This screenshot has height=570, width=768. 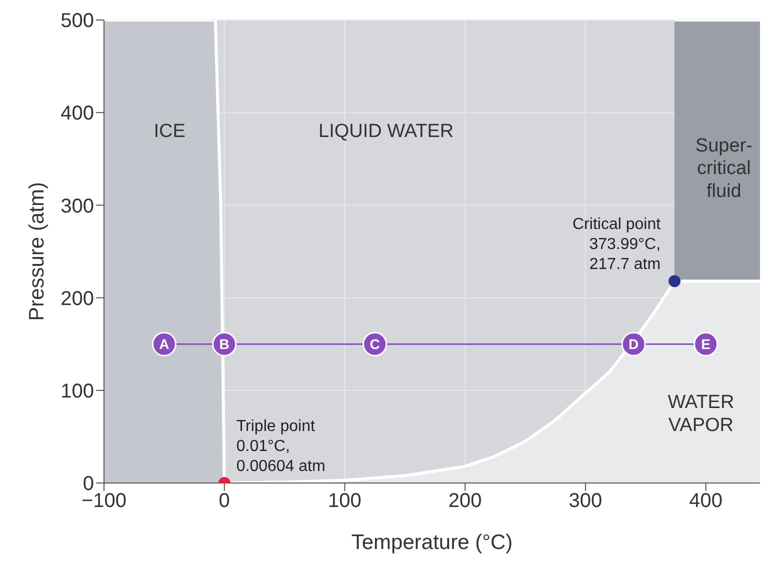 I want to click on x-tick-label: 100, so click(x=345, y=501).